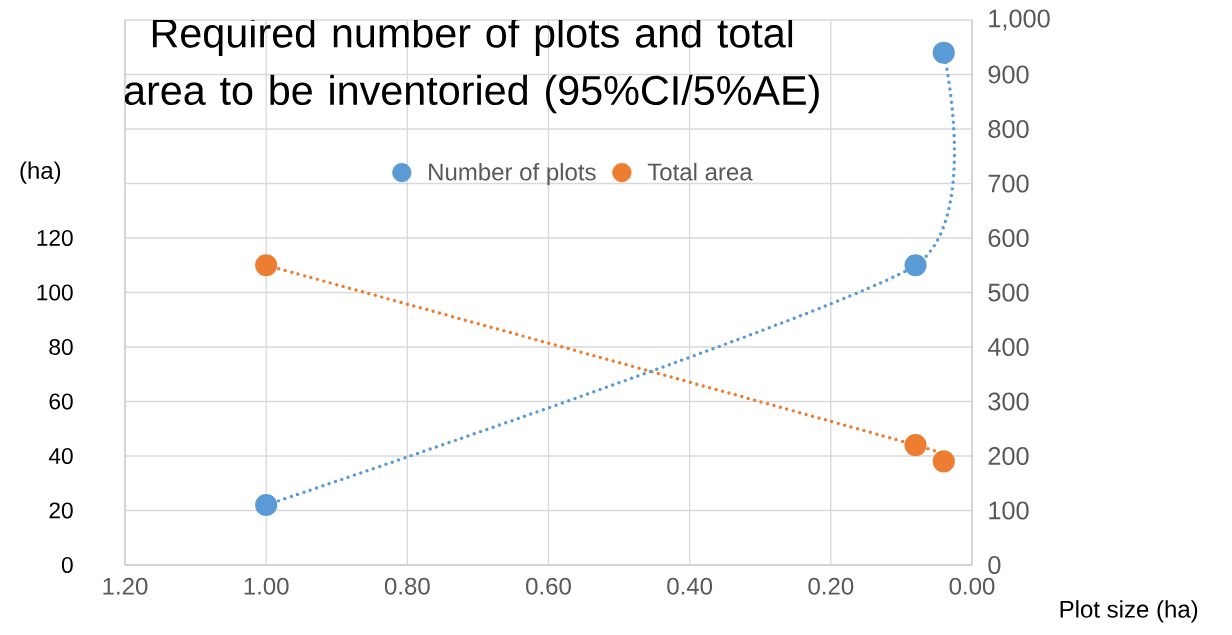 This screenshot has height=635, width=1232. What do you see at coordinates (690, 586) in the screenshot?
I see `x-tick-label: 0.40` at bounding box center [690, 586].